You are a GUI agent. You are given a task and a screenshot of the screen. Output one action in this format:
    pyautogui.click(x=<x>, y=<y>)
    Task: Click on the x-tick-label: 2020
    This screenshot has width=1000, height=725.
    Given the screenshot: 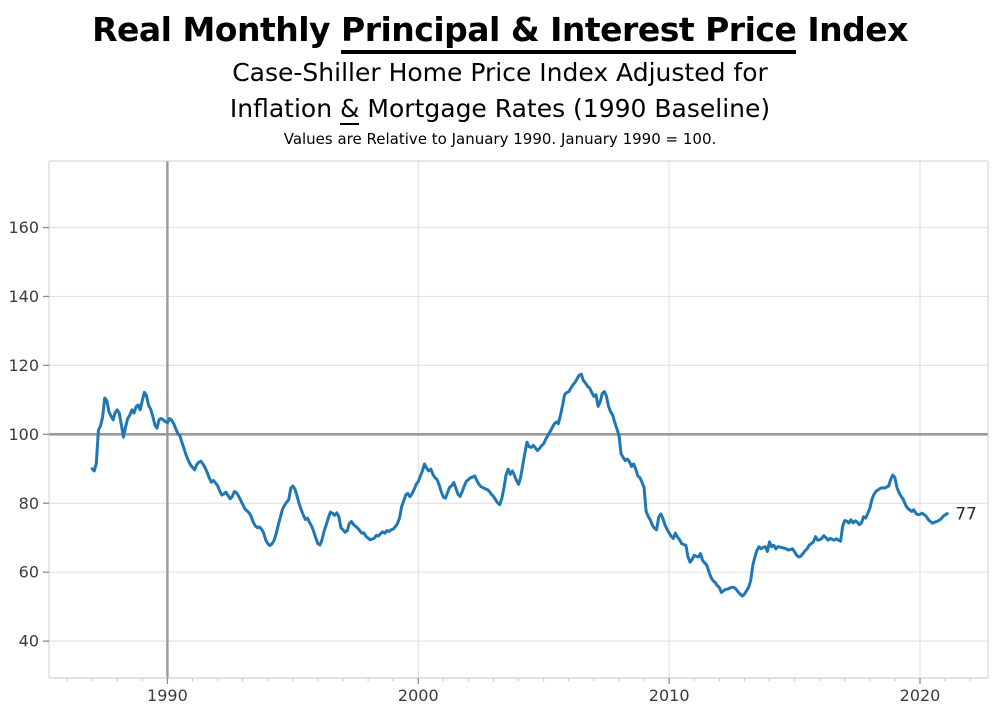 What is the action you would take?
    pyautogui.click(x=920, y=695)
    